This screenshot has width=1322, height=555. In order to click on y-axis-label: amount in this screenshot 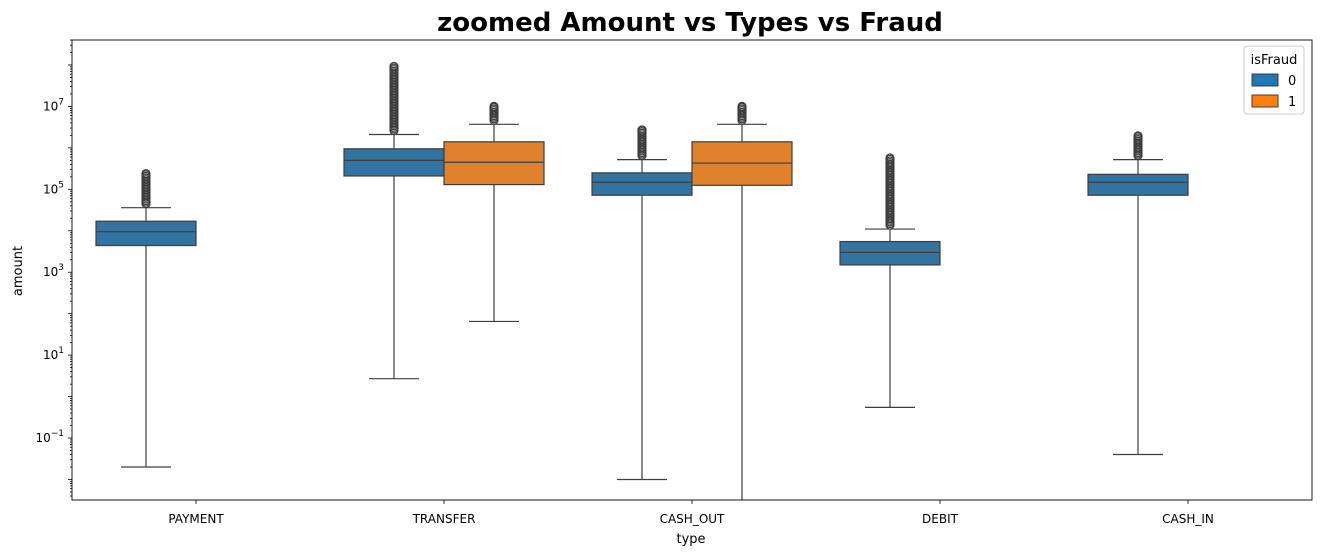, I will do `click(18, 271)`.